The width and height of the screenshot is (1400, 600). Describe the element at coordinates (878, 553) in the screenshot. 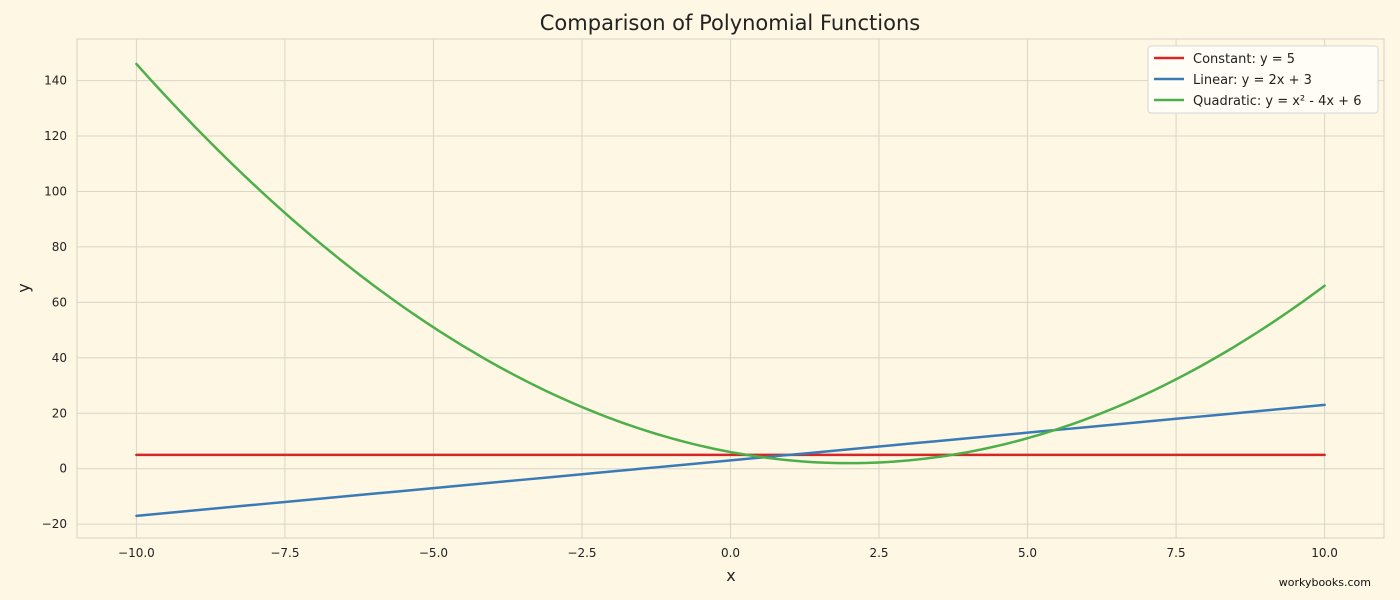

I see `x-tick-label: 2.5` at that location.